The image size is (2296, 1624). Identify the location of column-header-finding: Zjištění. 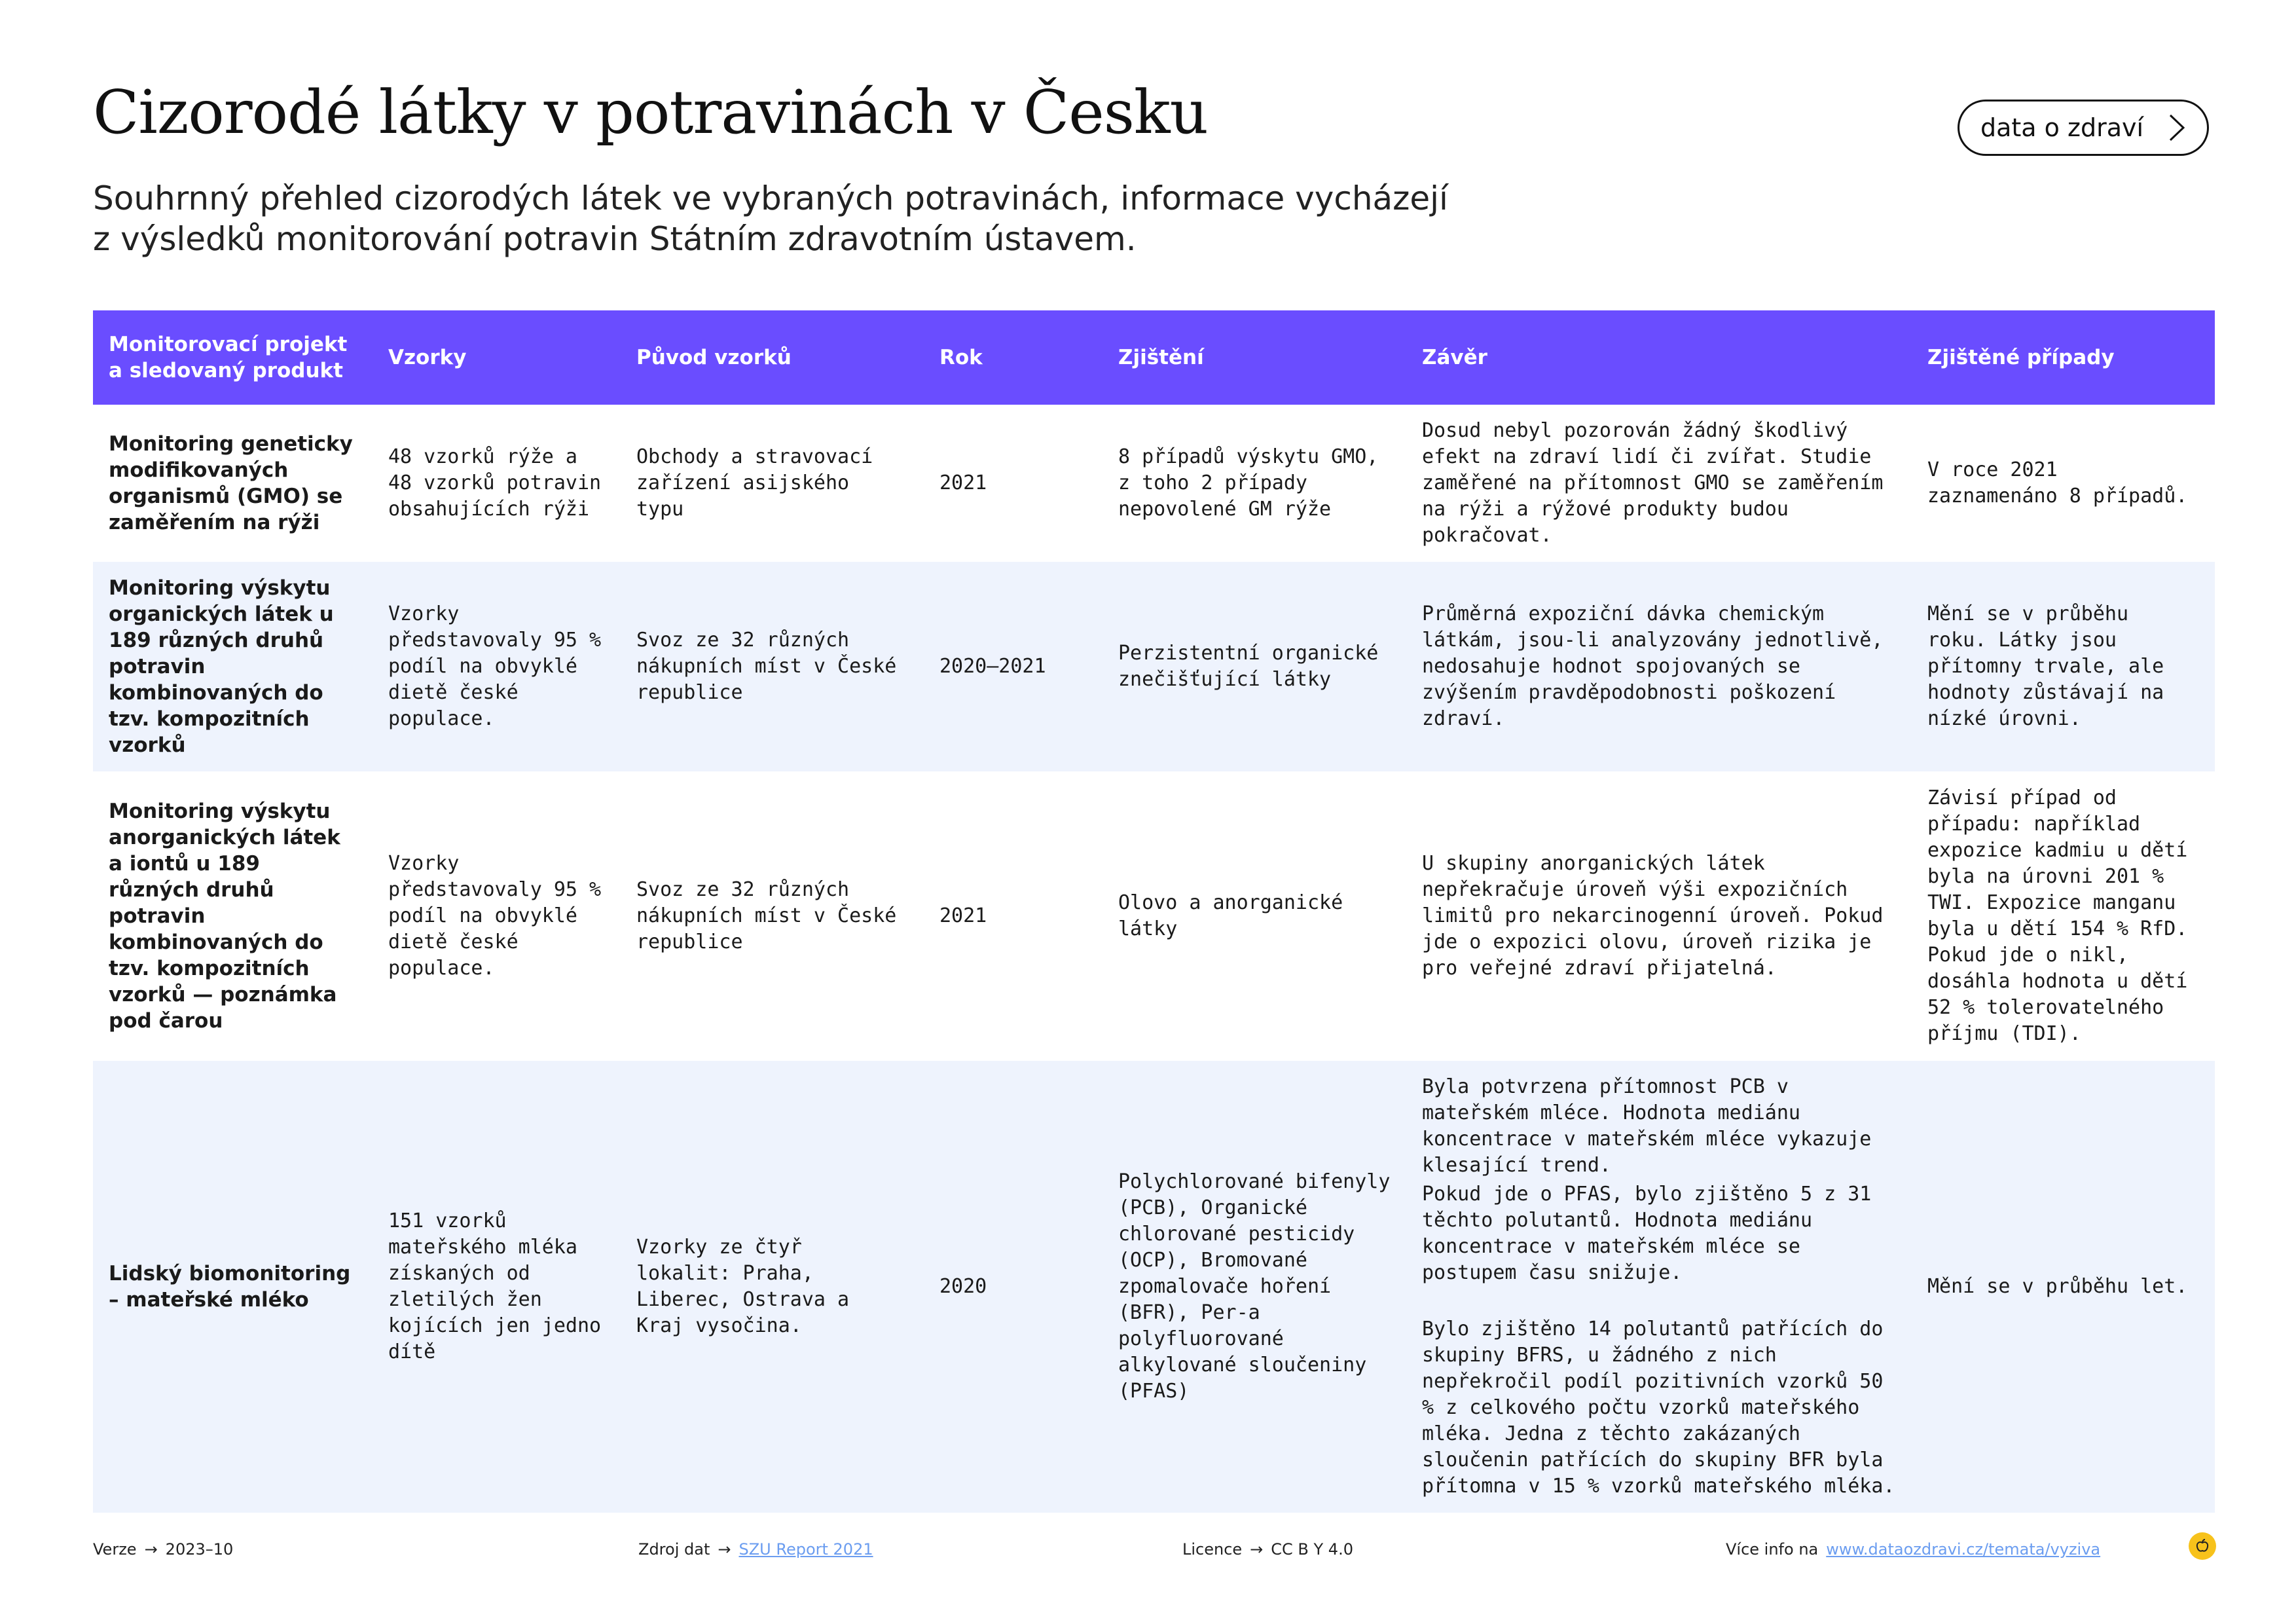
(1254, 357).